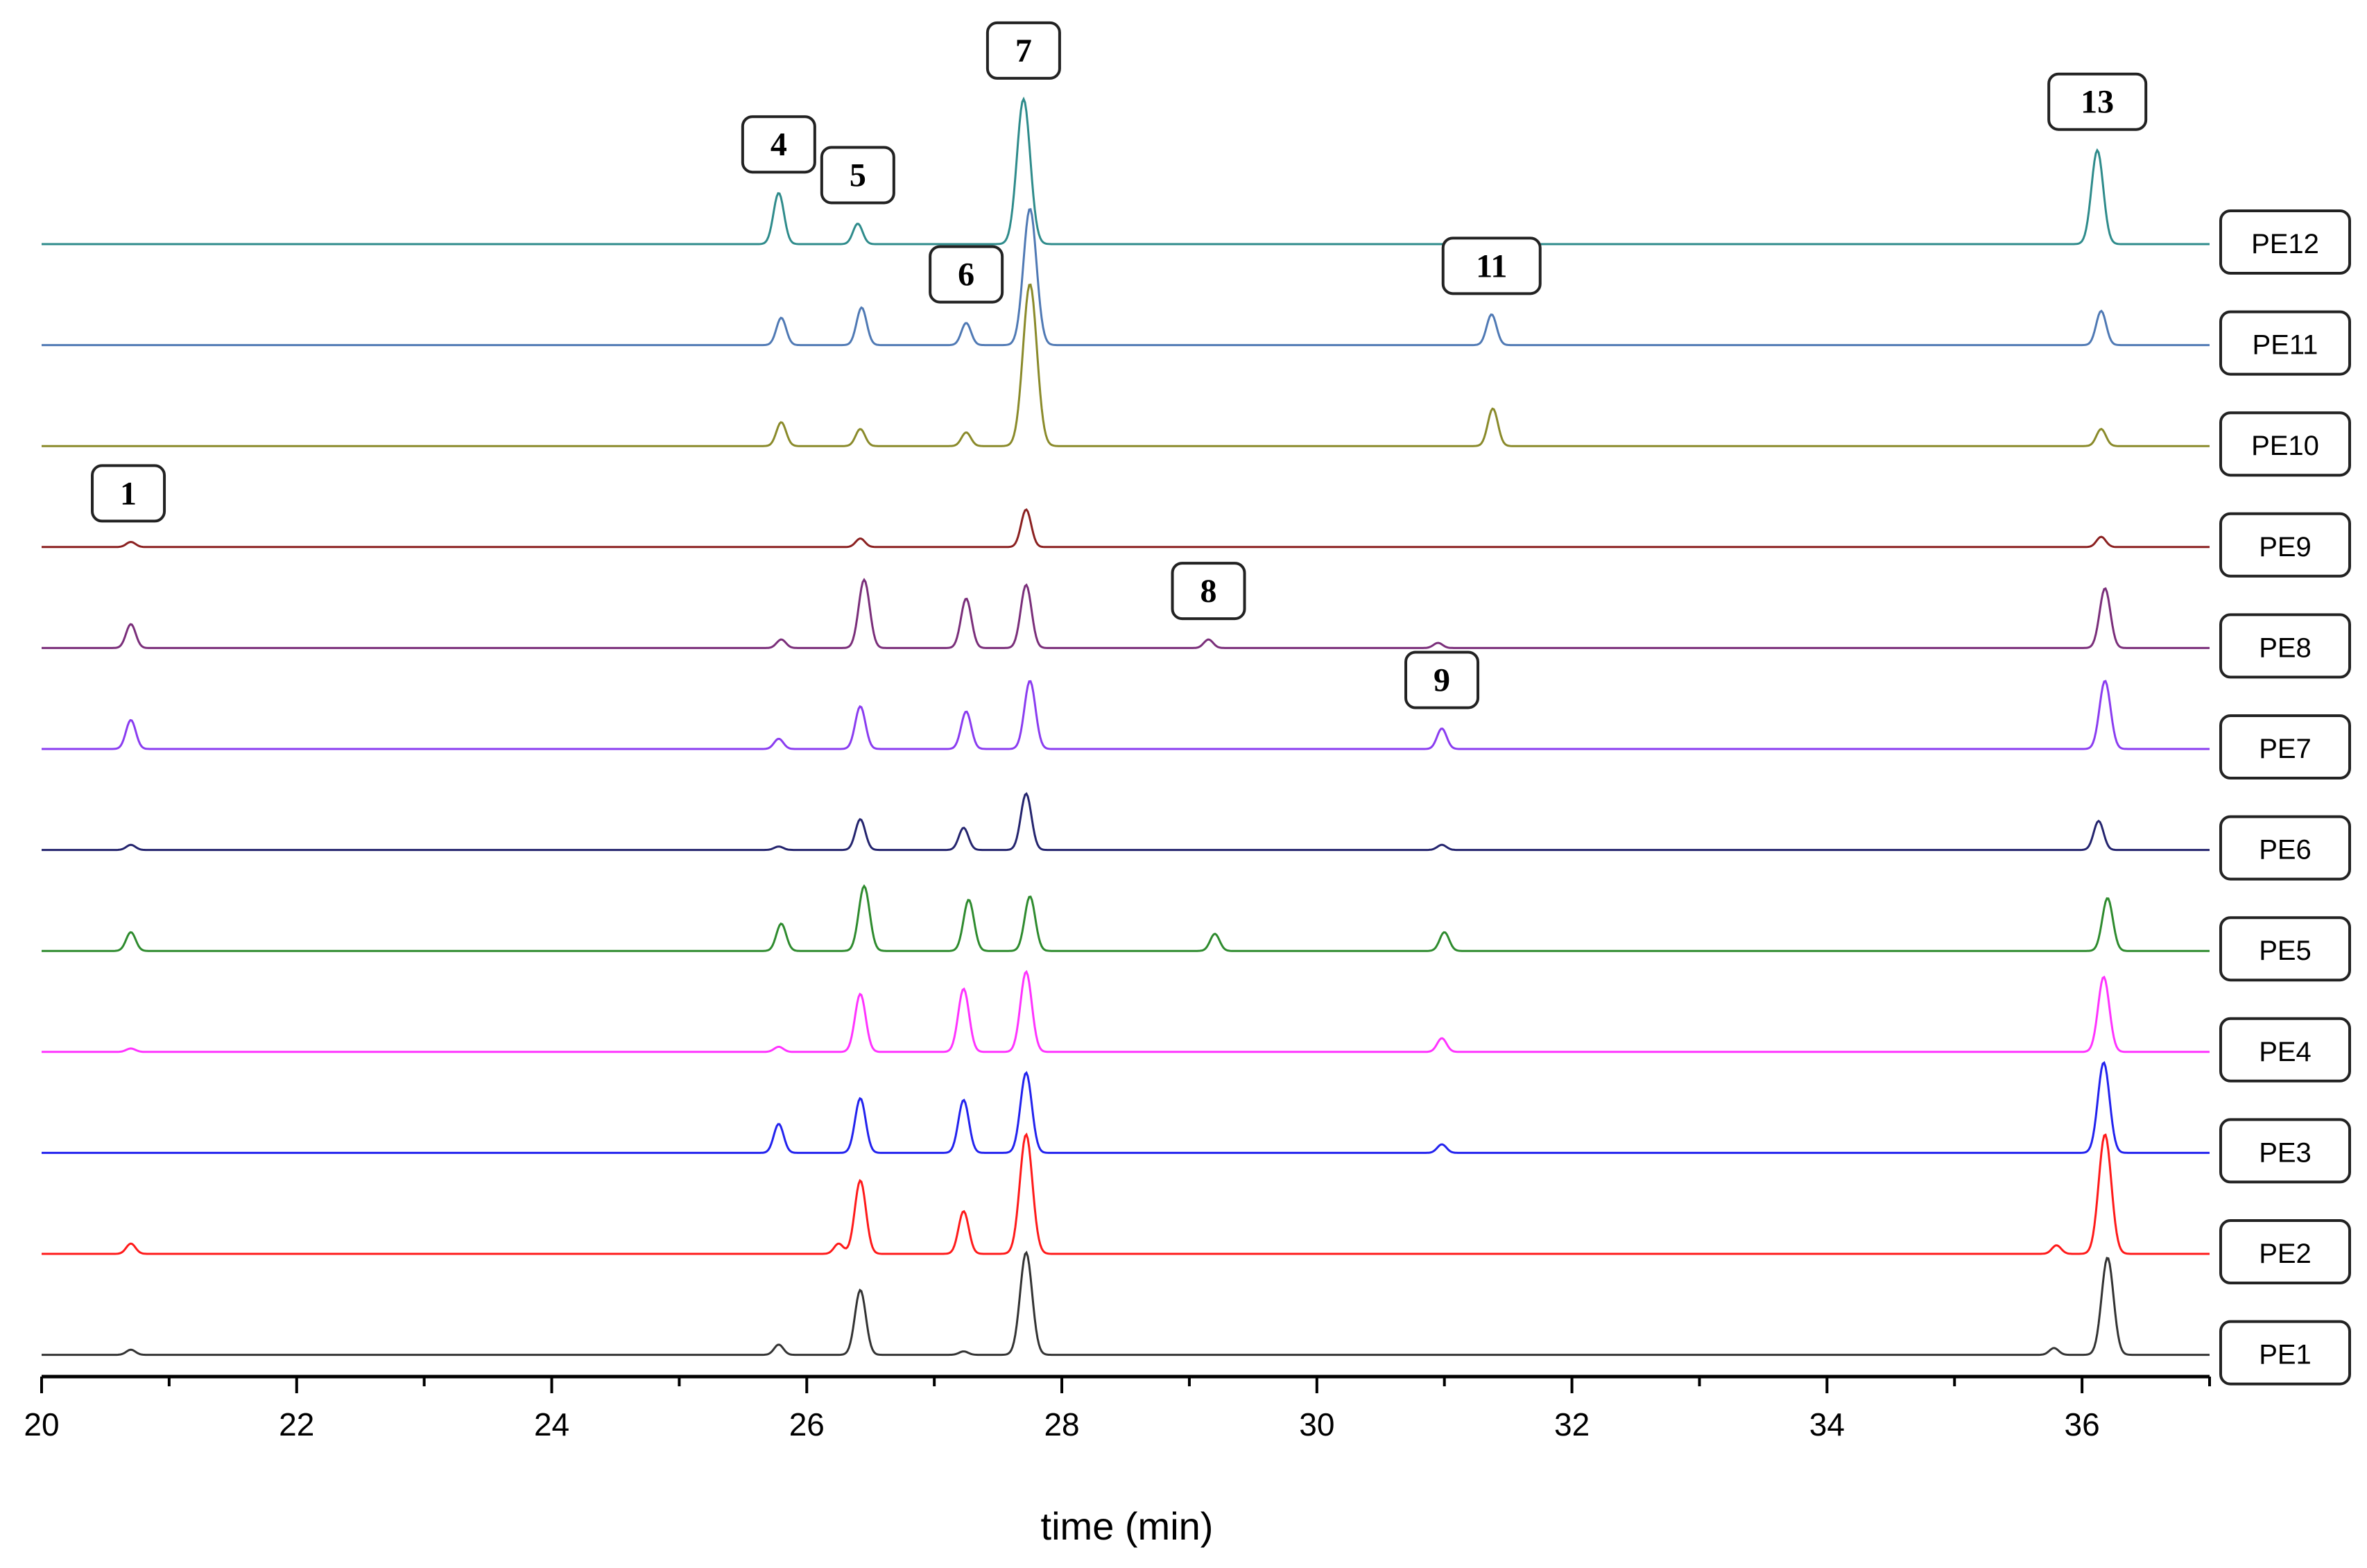 This screenshot has height=1568, width=2367. Describe the element at coordinates (2286, 345) in the screenshot. I see `legend-label: PE11` at that location.